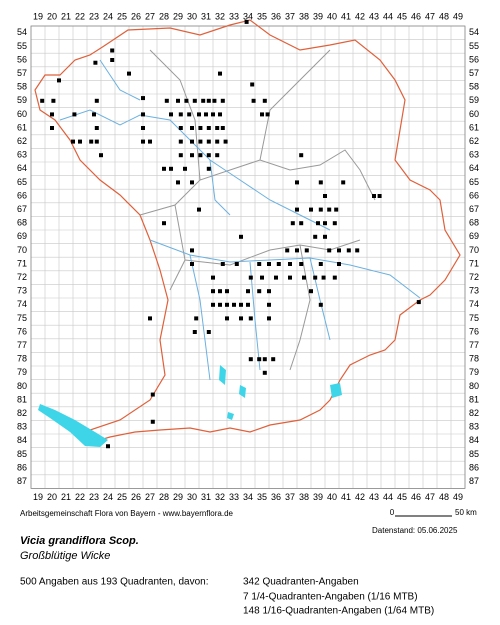 This screenshot has width=500, height=625. I want to click on row-label: 58, so click(22, 87).